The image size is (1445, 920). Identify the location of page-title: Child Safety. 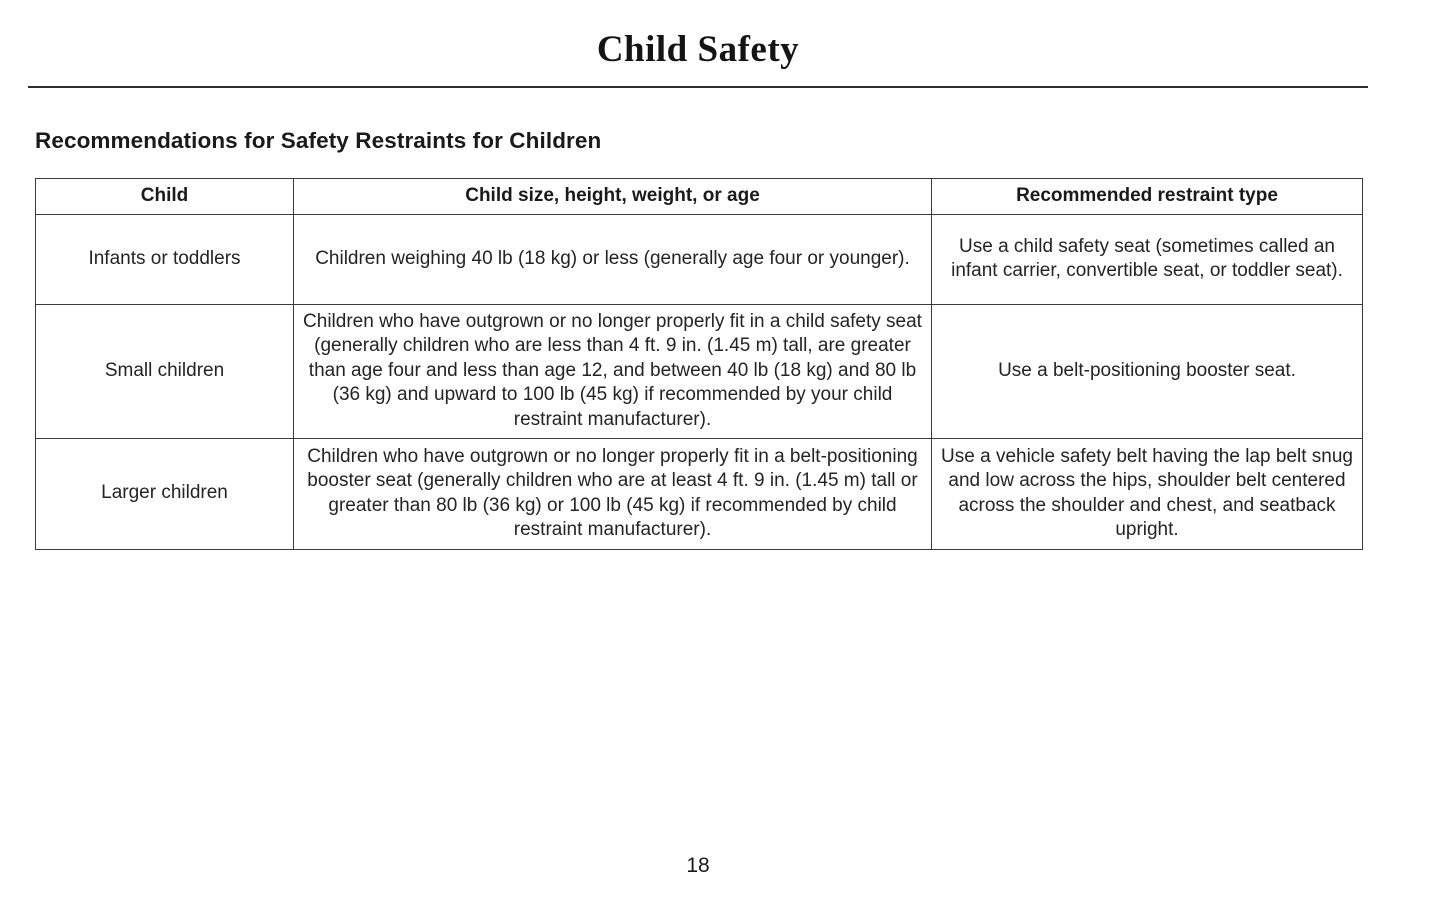
(698, 49).